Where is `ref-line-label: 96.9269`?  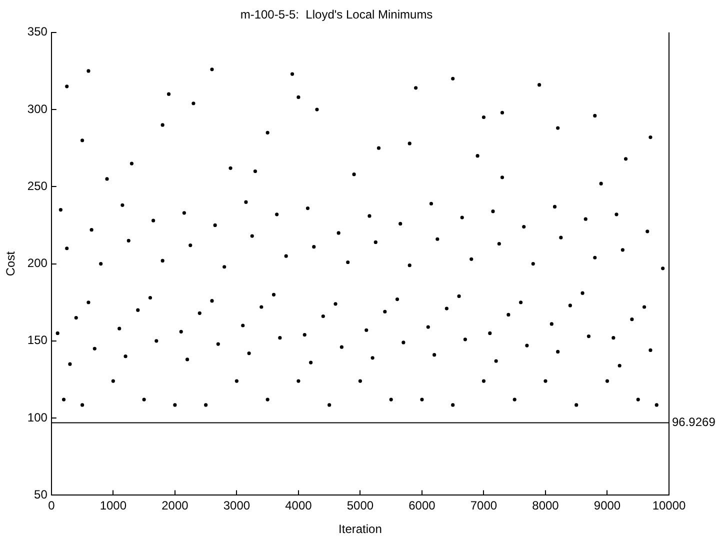
ref-line-label: 96.9269 is located at coordinates (694, 422).